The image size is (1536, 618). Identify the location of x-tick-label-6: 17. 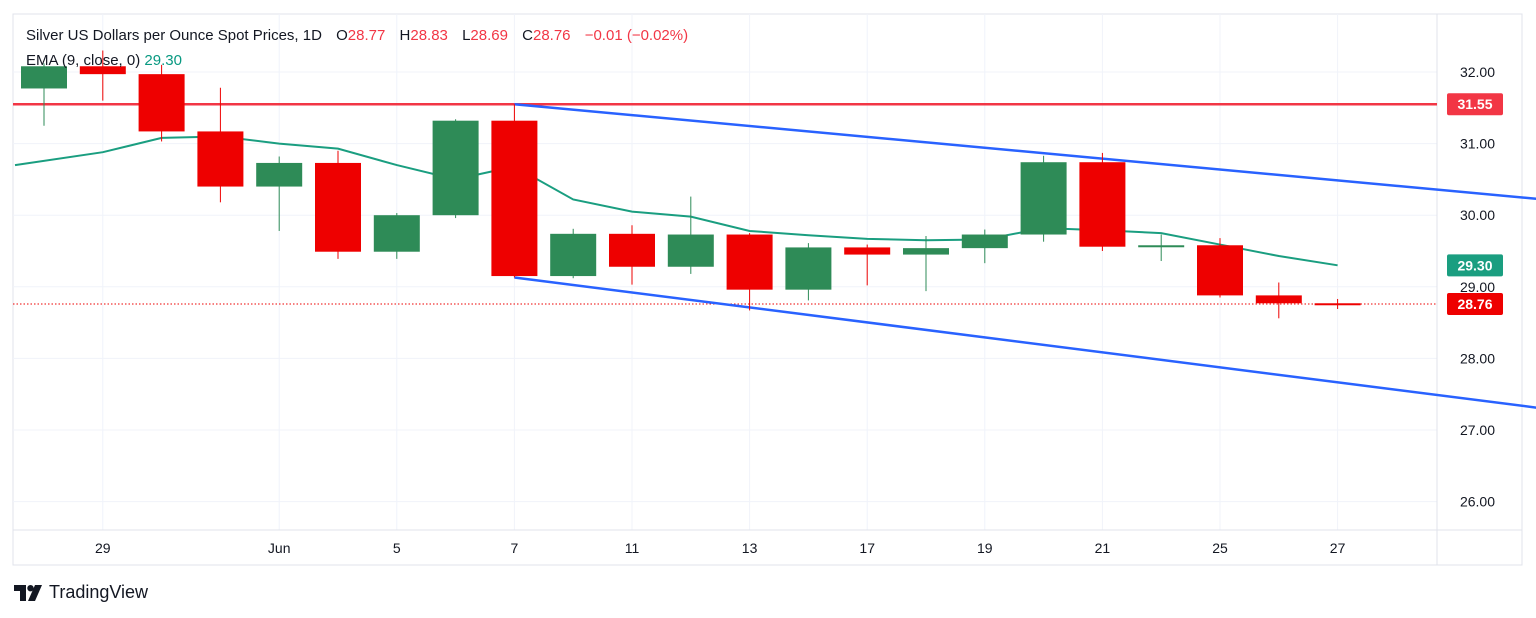
(867, 548).